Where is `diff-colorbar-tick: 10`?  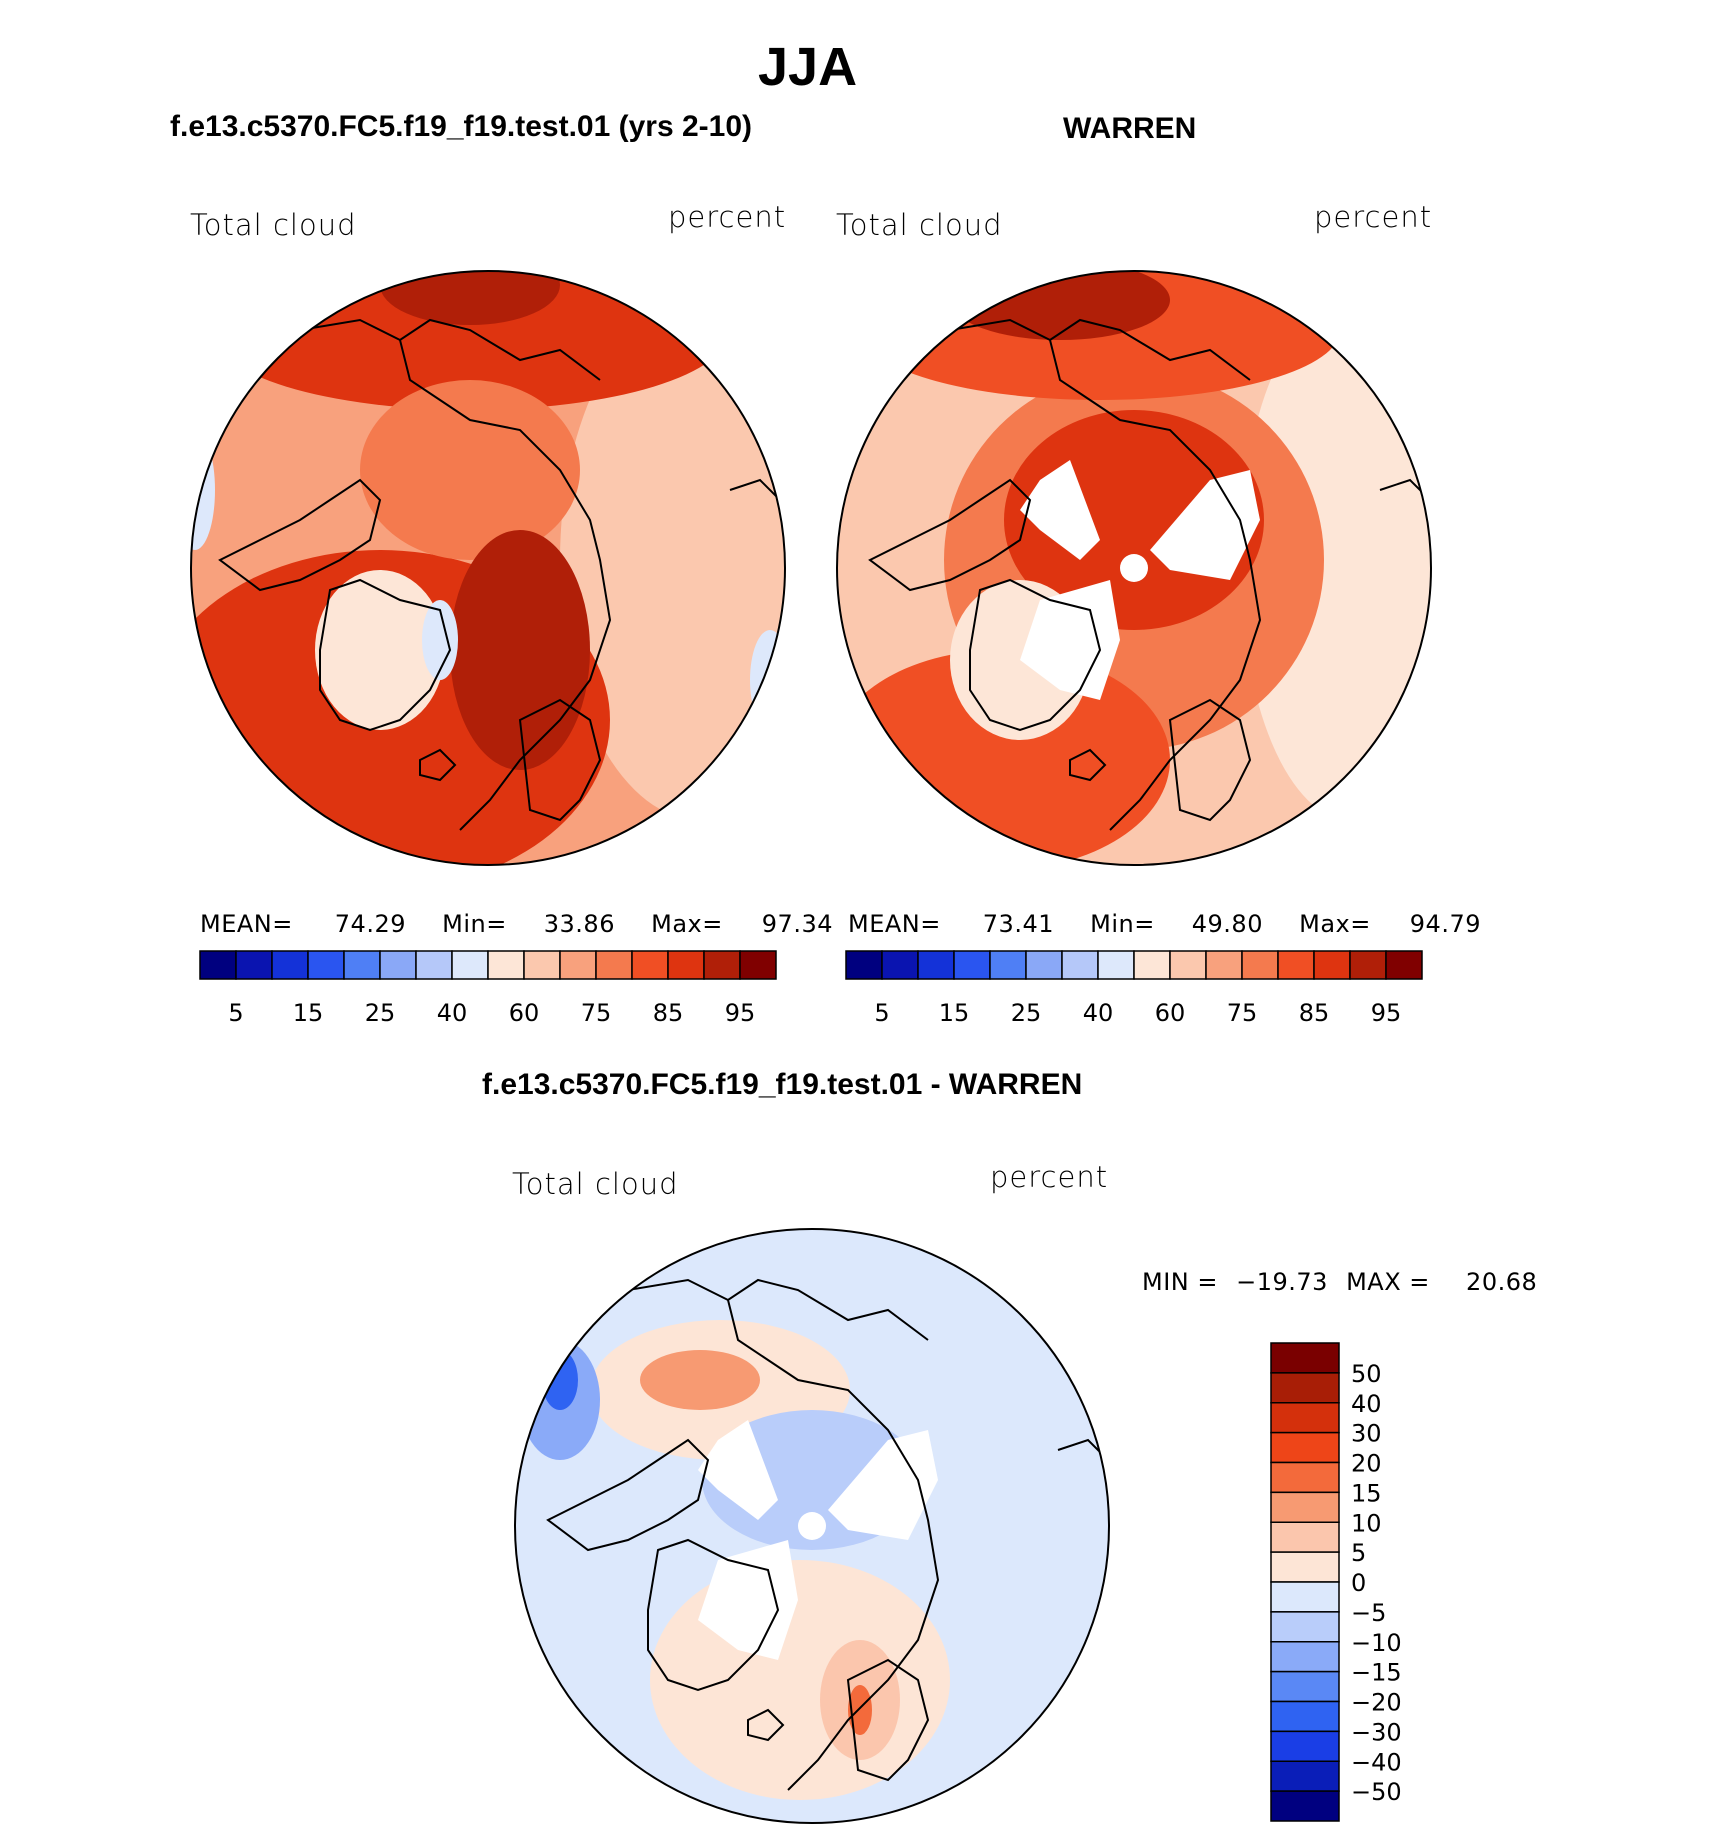 diff-colorbar-tick: 10 is located at coordinates (1366, 1523).